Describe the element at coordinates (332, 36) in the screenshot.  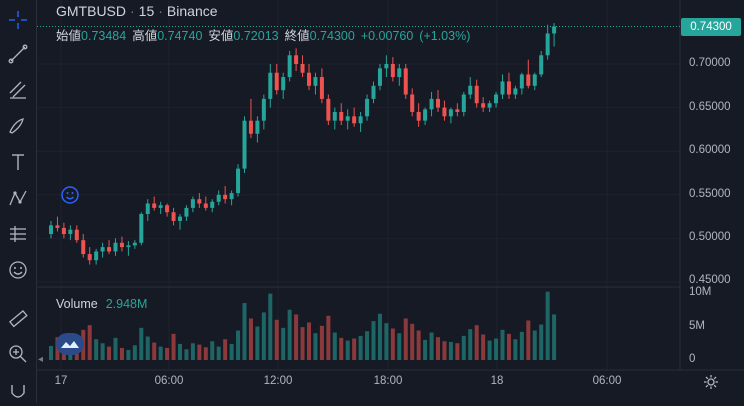
I see `close-value: 0.74300` at that location.